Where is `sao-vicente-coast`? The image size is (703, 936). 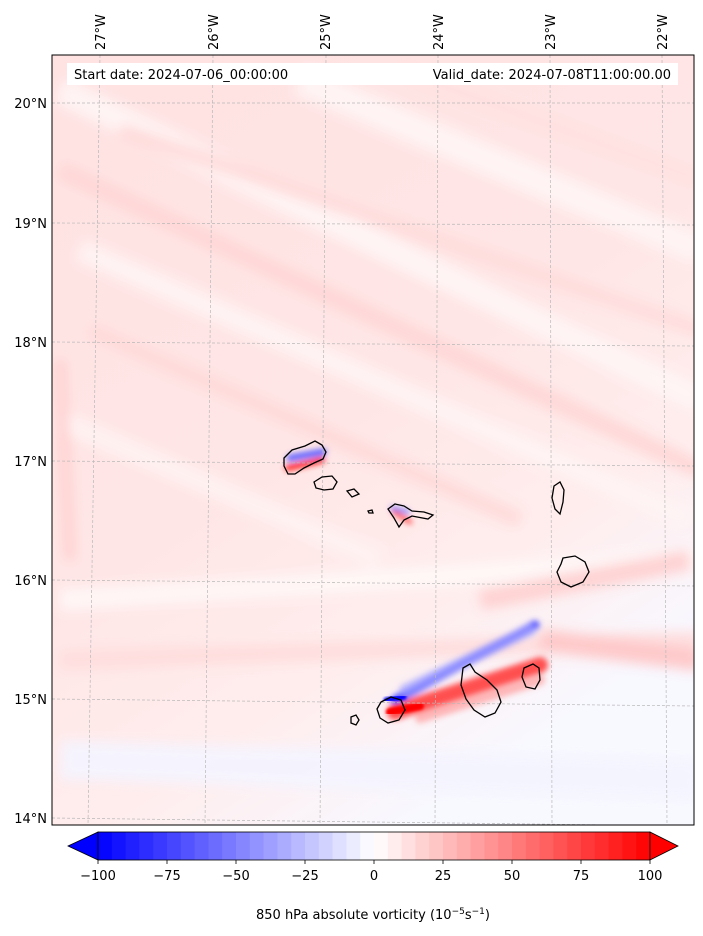 sao-vicente-coast is located at coordinates (325, 483).